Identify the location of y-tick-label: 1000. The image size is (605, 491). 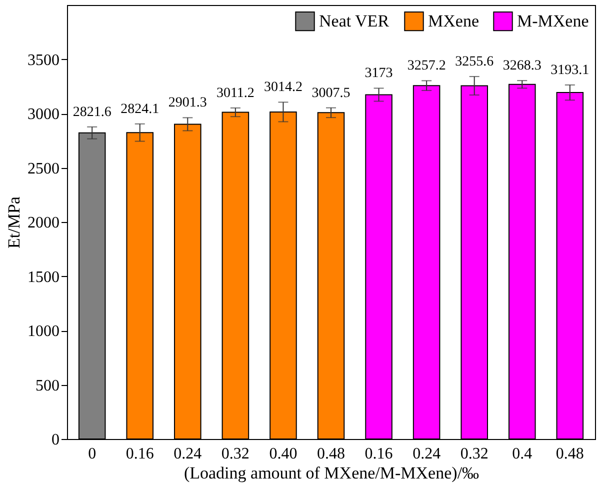
(44, 331).